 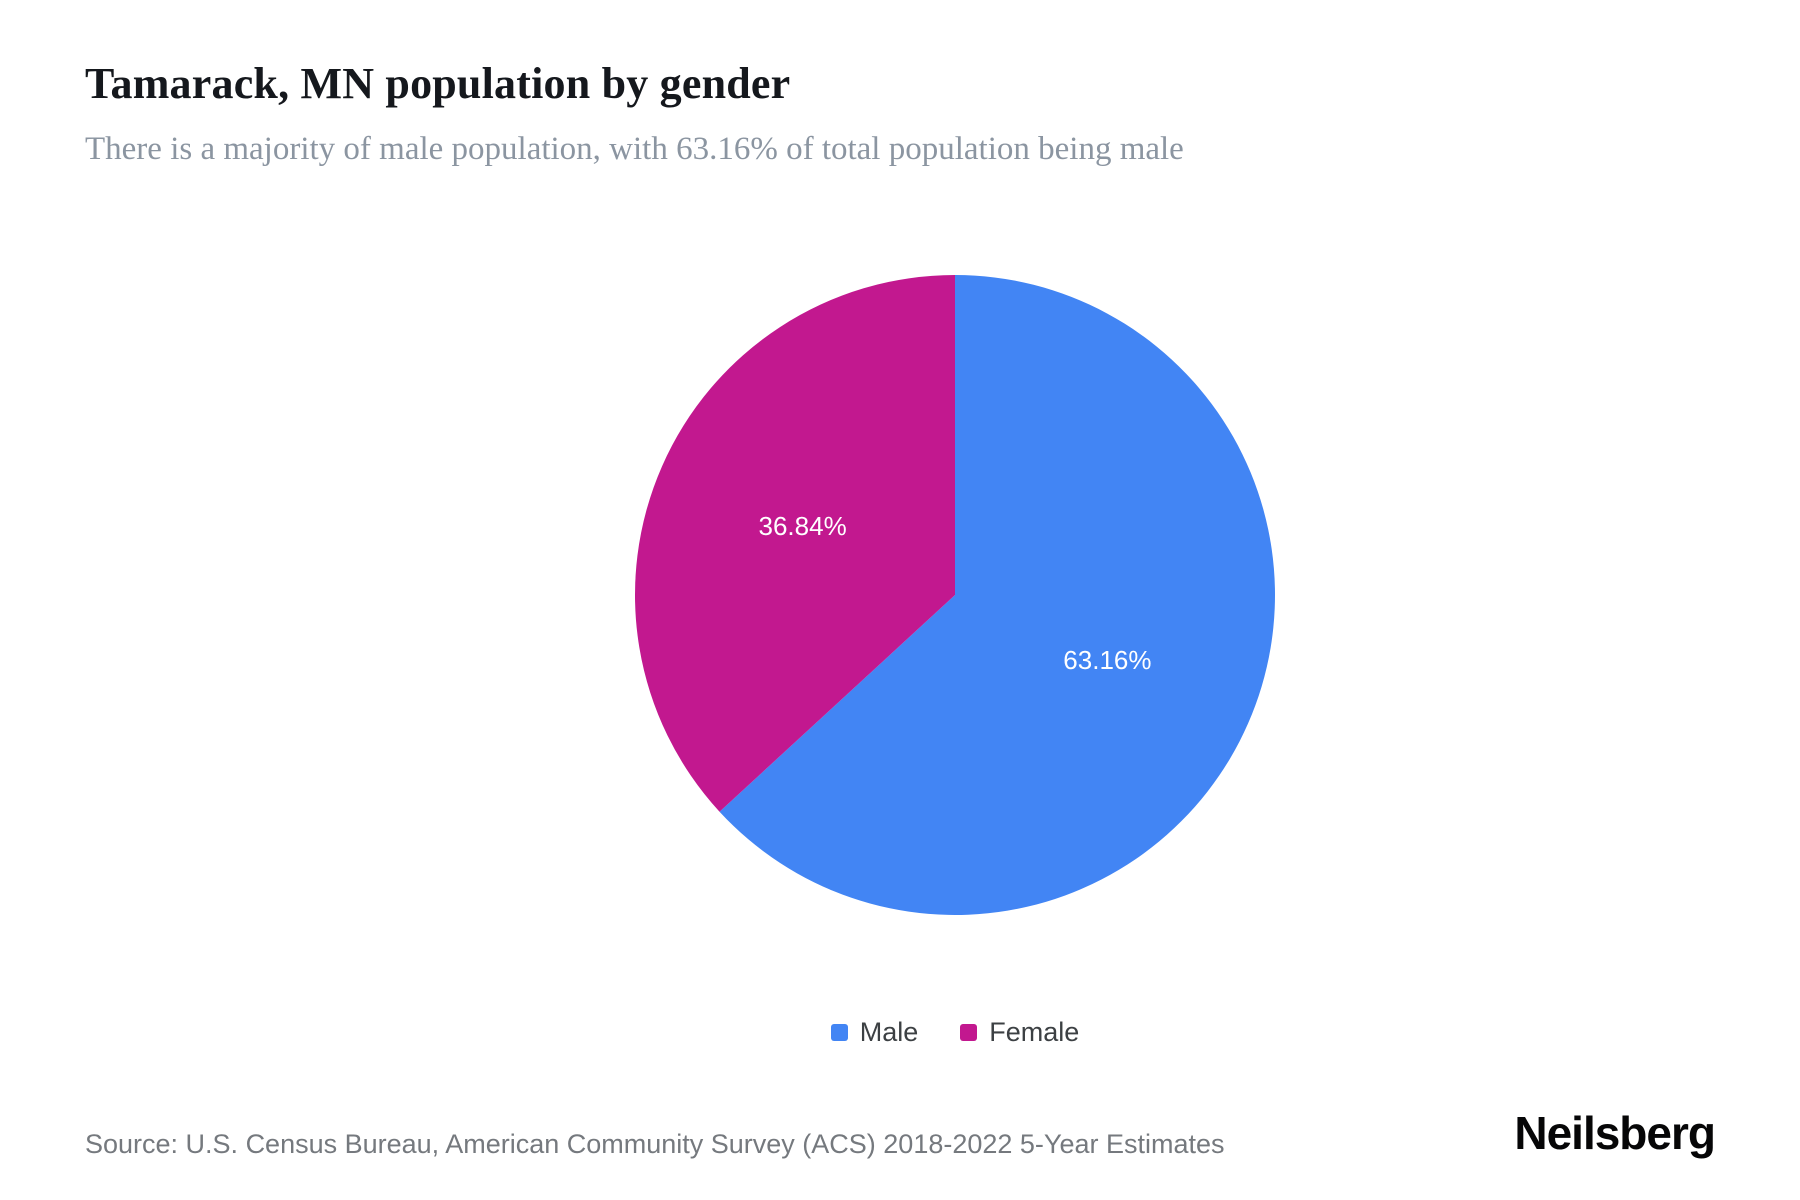 I want to click on pie-slice-female, so click(x=794, y=543).